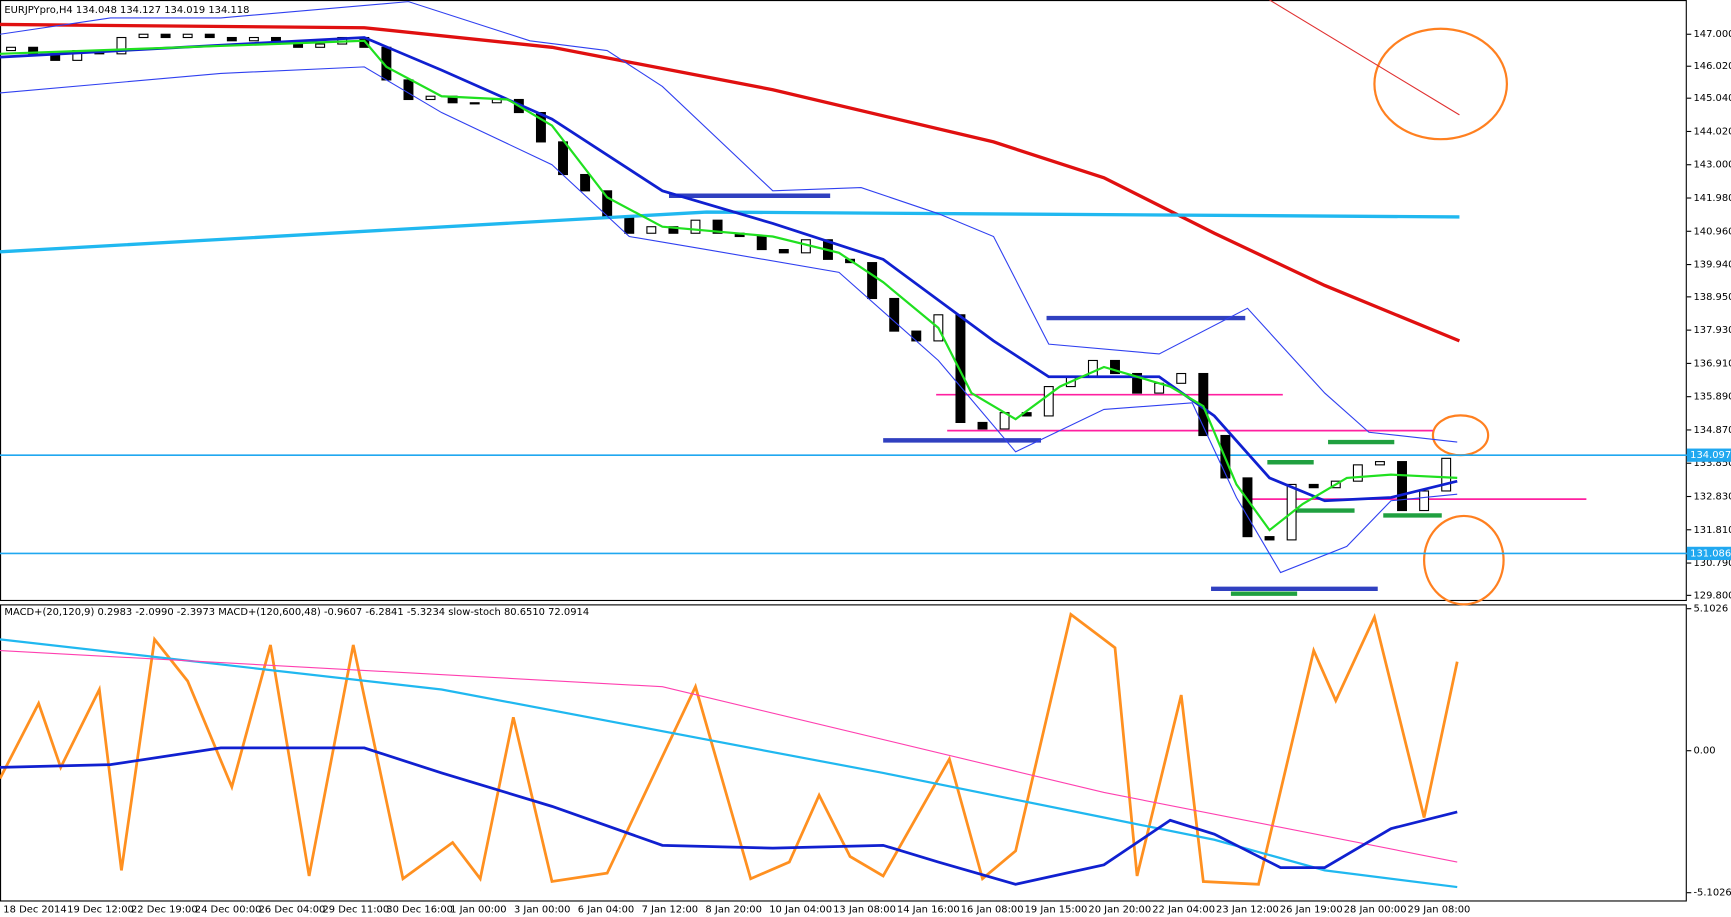 This screenshot has height=917, width=1731. I want to click on x-tick-label: 29 Dec 11:00, so click(355, 909).